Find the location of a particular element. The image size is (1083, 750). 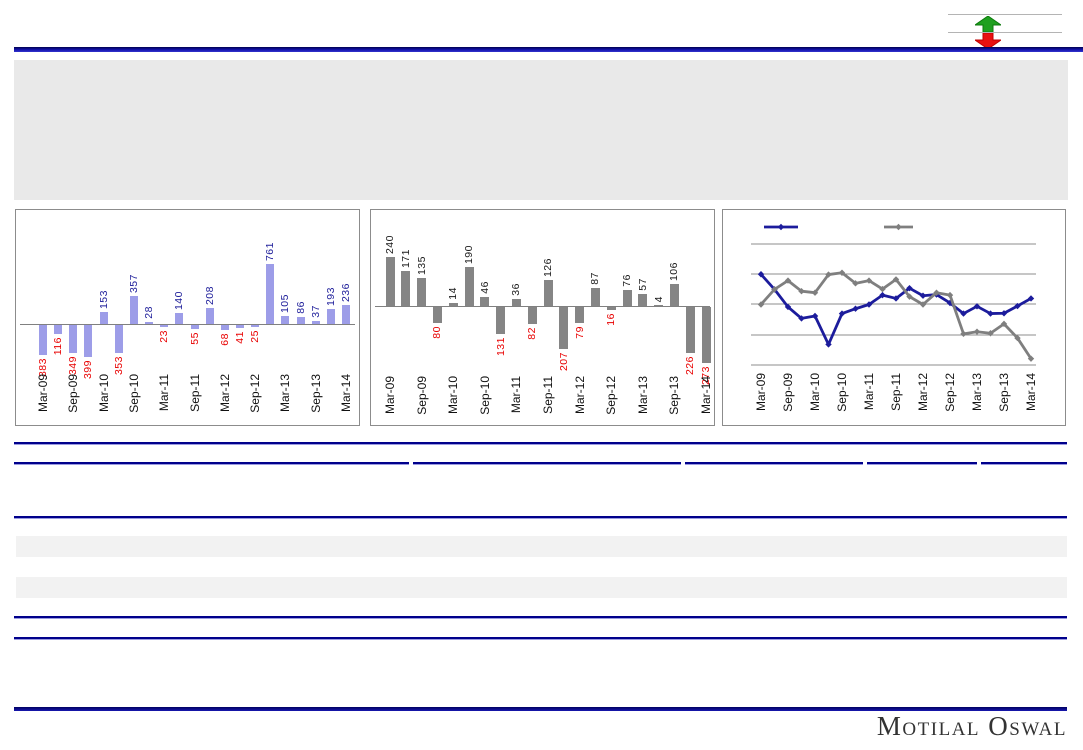

bar-value-label: 190 is located at coordinates (469, 254).